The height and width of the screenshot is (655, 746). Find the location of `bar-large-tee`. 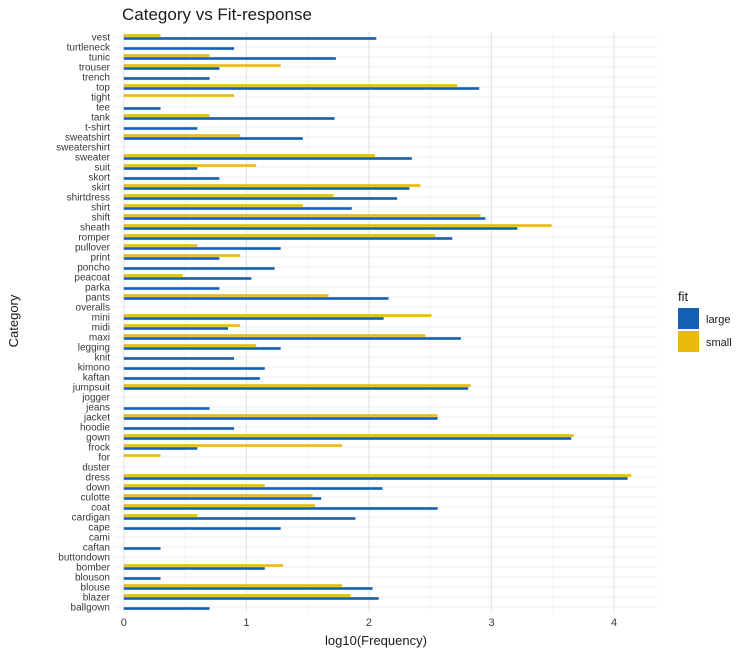

bar-large-tee is located at coordinates (142, 108).